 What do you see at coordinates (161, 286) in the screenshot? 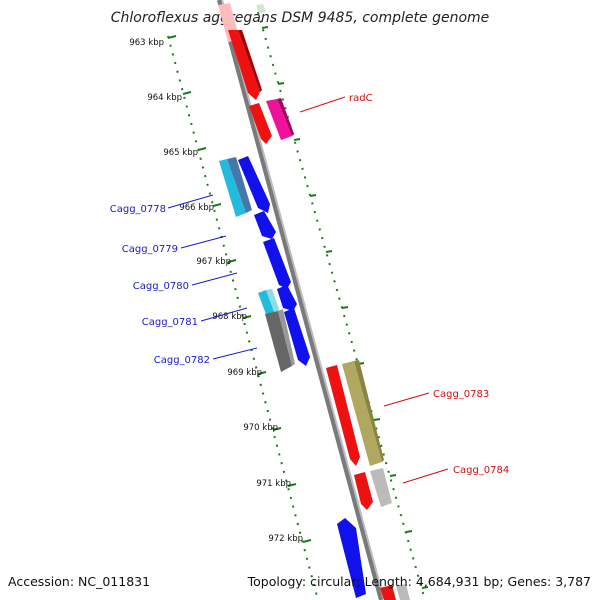
I see `gene-label-Cagg_0780: Cagg_0780` at bounding box center [161, 286].